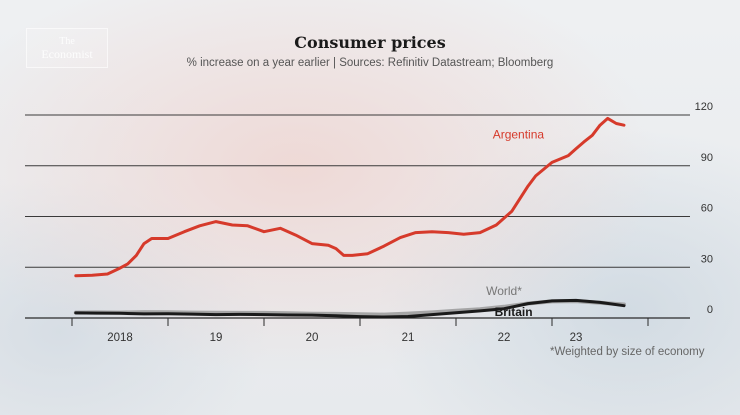 The image size is (740, 415). Describe the element at coordinates (707, 259) in the screenshot. I see `y-tick-label: 30` at that location.